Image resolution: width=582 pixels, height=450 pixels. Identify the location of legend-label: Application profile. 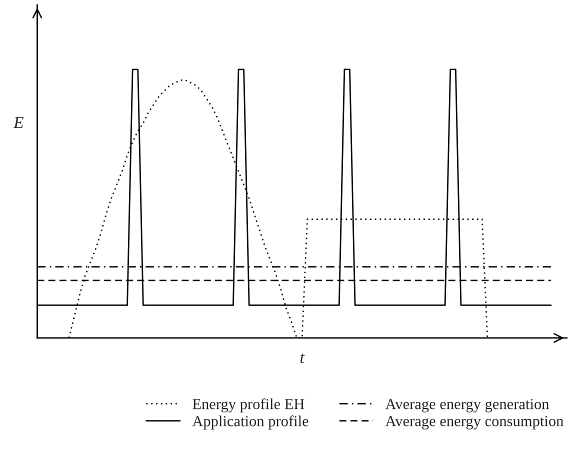
(250, 422).